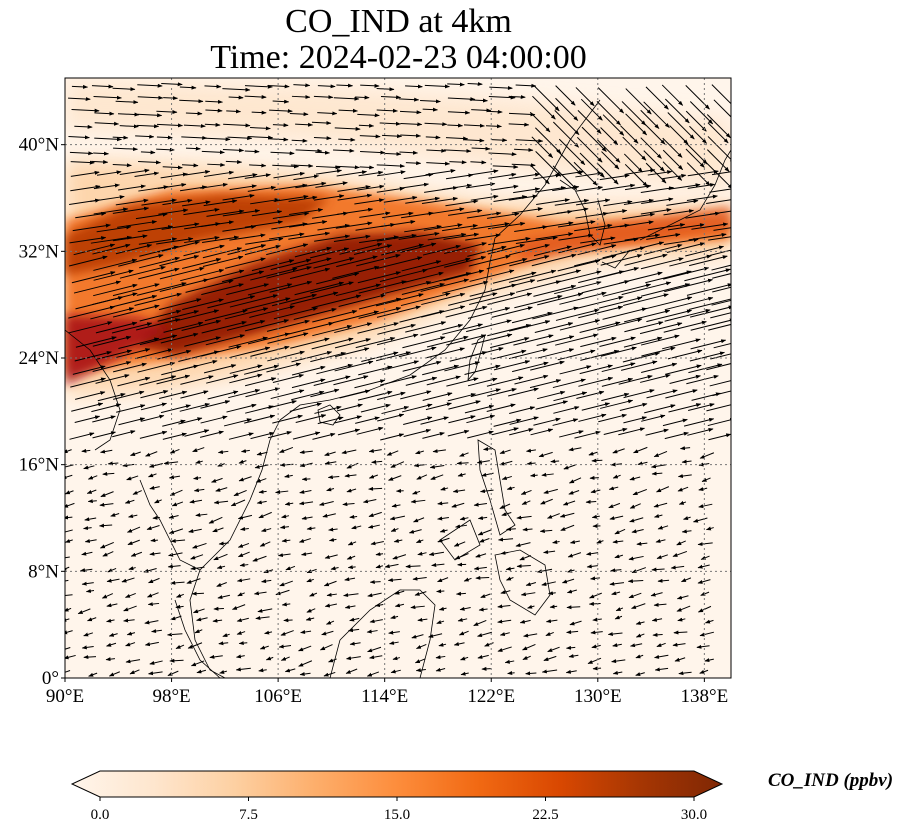 The width and height of the screenshot is (915, 836). What do you see at coordinates (39, 358) in the screenshot?
I see `y-tick-label: 24°N` at bounding box center [39, 358].